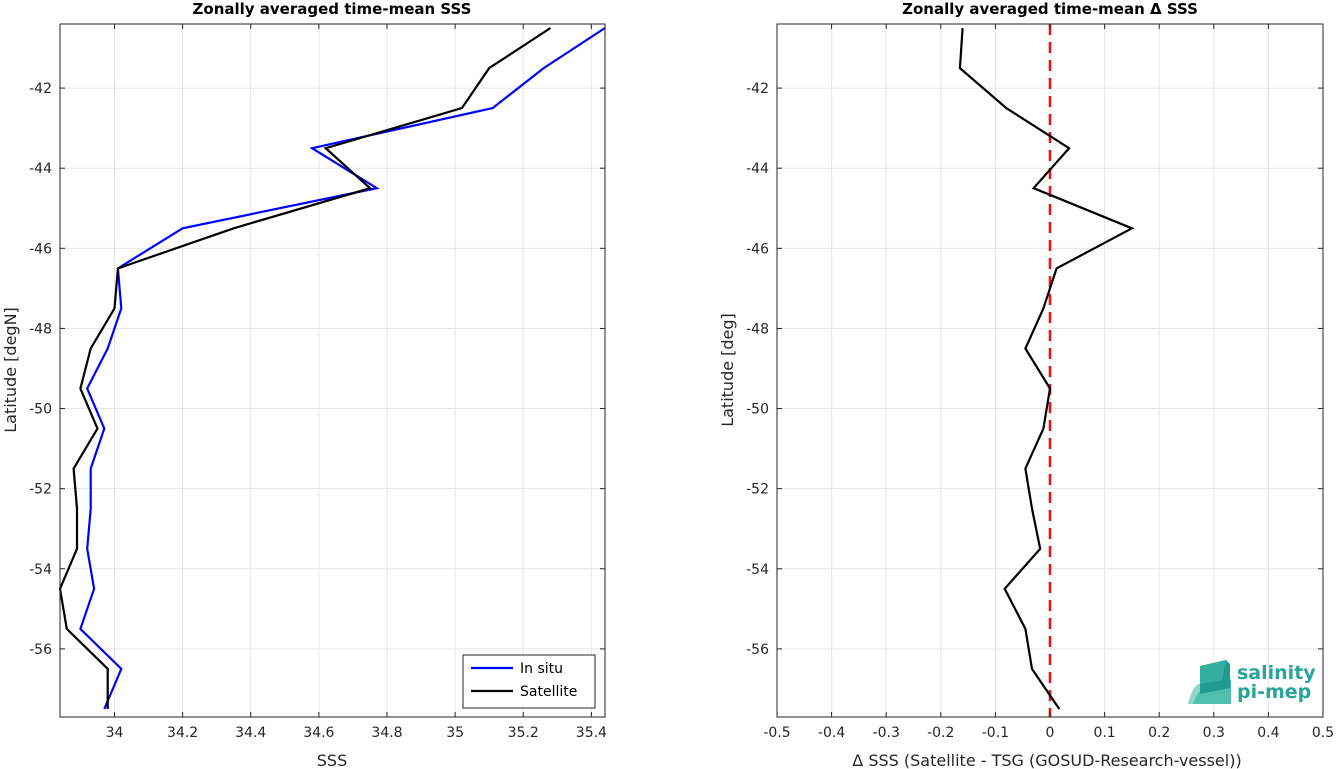 Image resolution: width=1336 pixels, height=769 pixels. What do you see at coordinates (1274, 692) in the screenshot?
I see `logo-line-2: pi-mep` at bounding box center [1274, 692].